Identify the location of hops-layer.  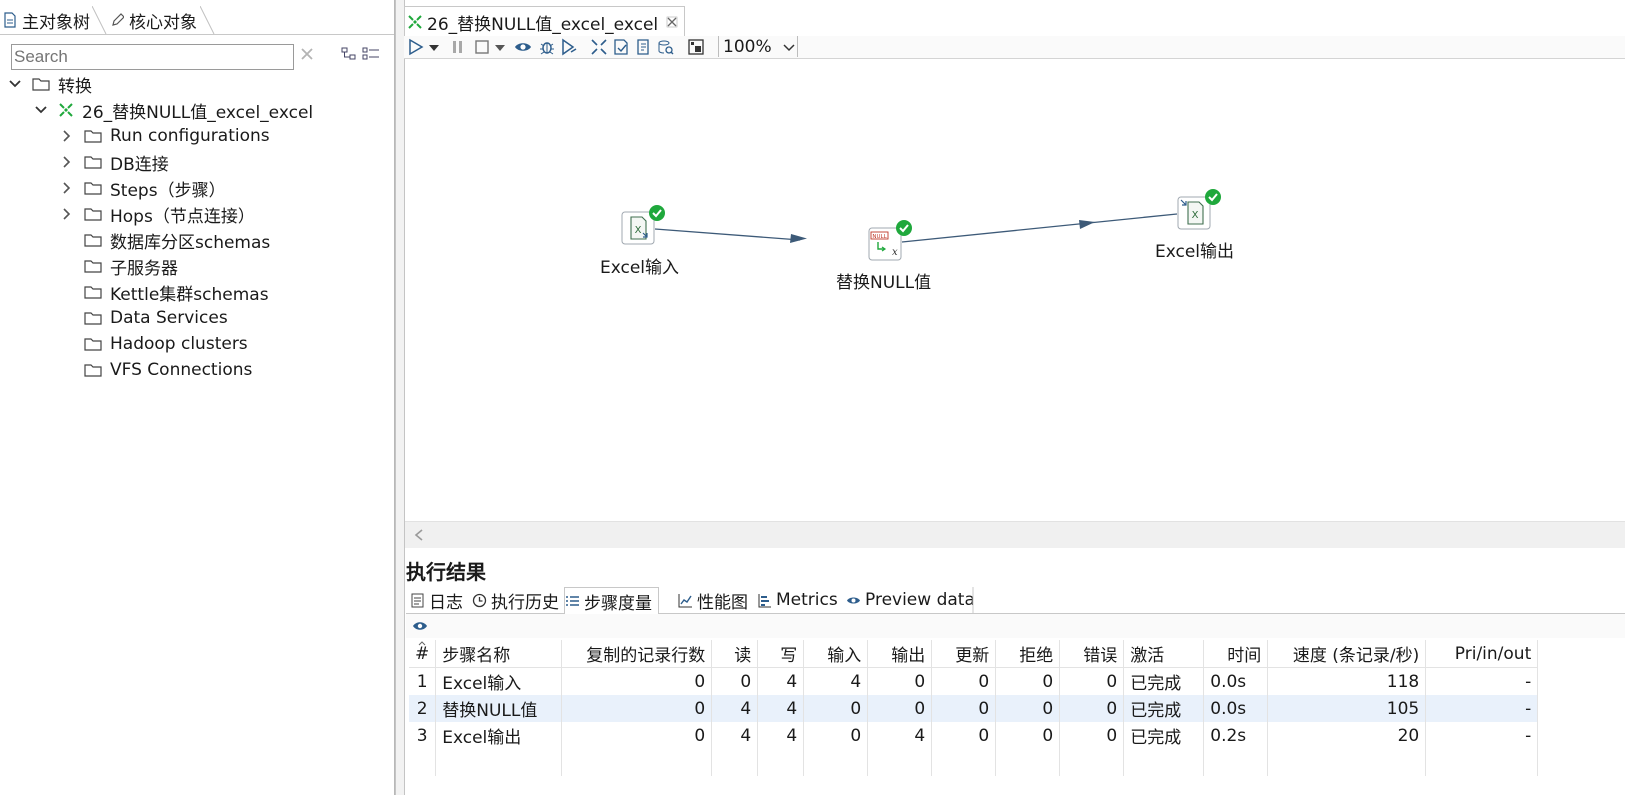
(916, 228).